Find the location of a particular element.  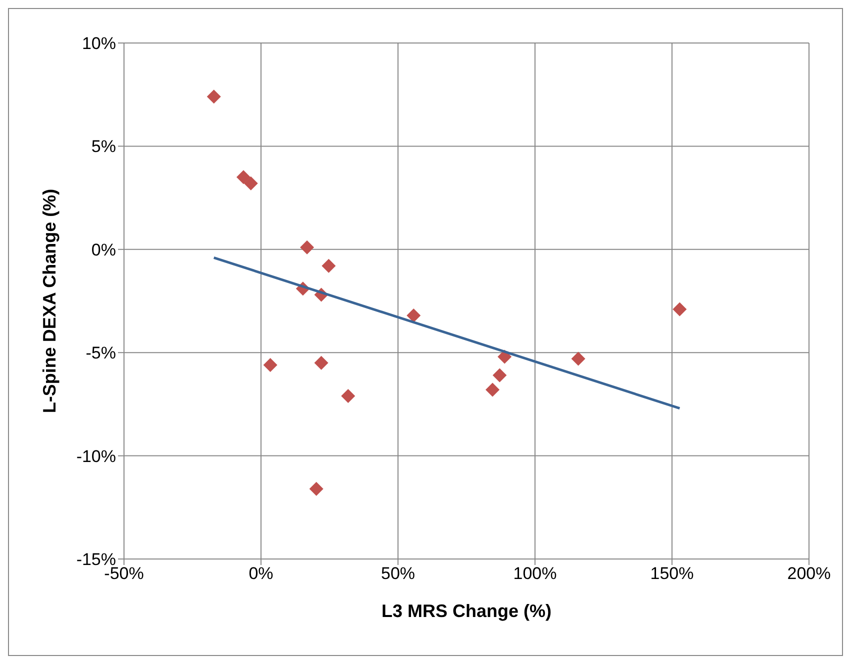

x-tick-label: 100% is located at coordinates (535, 574).